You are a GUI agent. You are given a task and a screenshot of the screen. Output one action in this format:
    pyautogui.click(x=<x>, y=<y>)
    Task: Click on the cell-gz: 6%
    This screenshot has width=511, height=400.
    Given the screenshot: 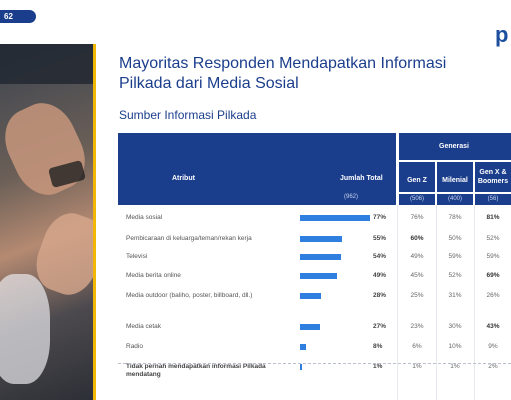 What is the action you would take?
    pyautogui.click(x=417, y=346)
    